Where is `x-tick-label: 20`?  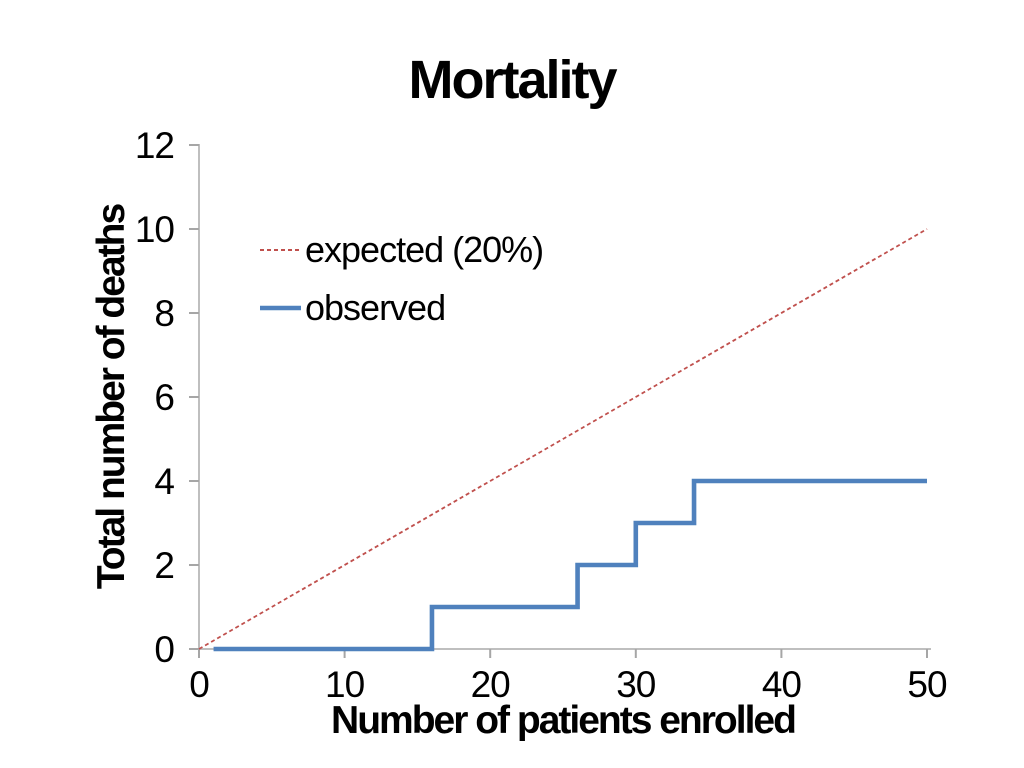
x-tick-label: 20 is located at coordinates (491, 684).